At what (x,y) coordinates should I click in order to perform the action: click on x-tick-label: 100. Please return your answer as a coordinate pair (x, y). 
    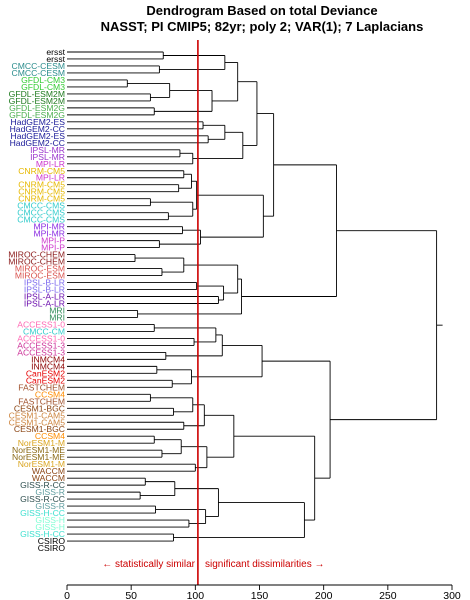
    Looking at the image, I should click on (196, 595).